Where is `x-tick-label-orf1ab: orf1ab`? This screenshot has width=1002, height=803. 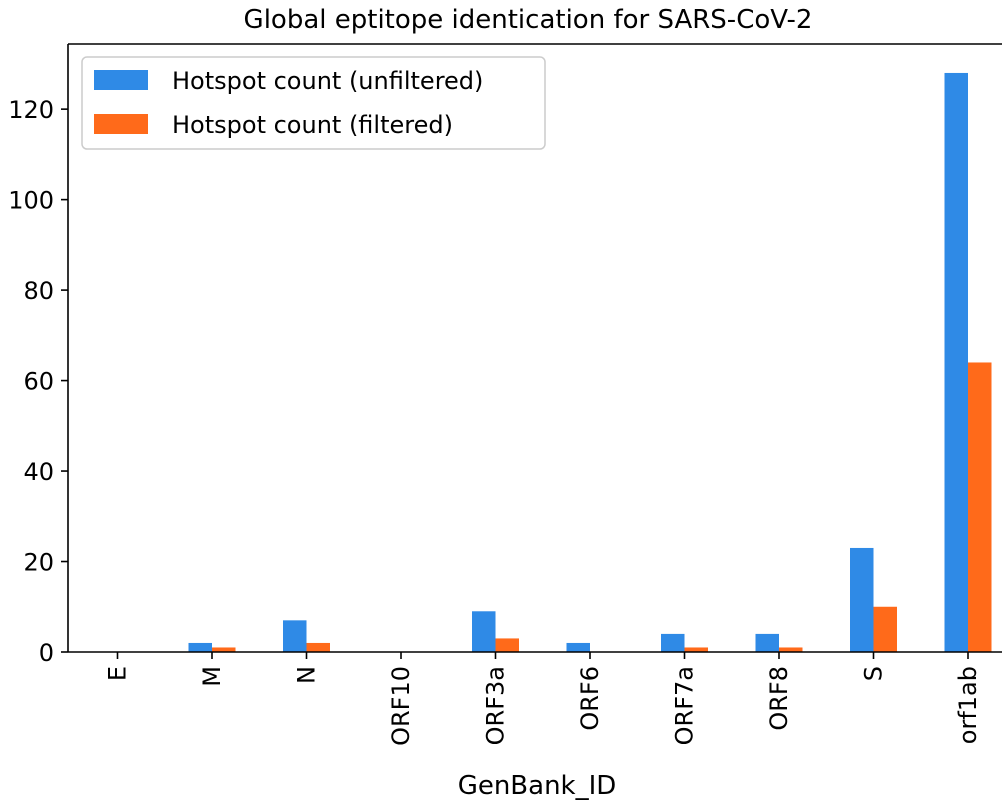 x-tick-label-orf1ab: orf1ab is located at coordinates (968, 705).